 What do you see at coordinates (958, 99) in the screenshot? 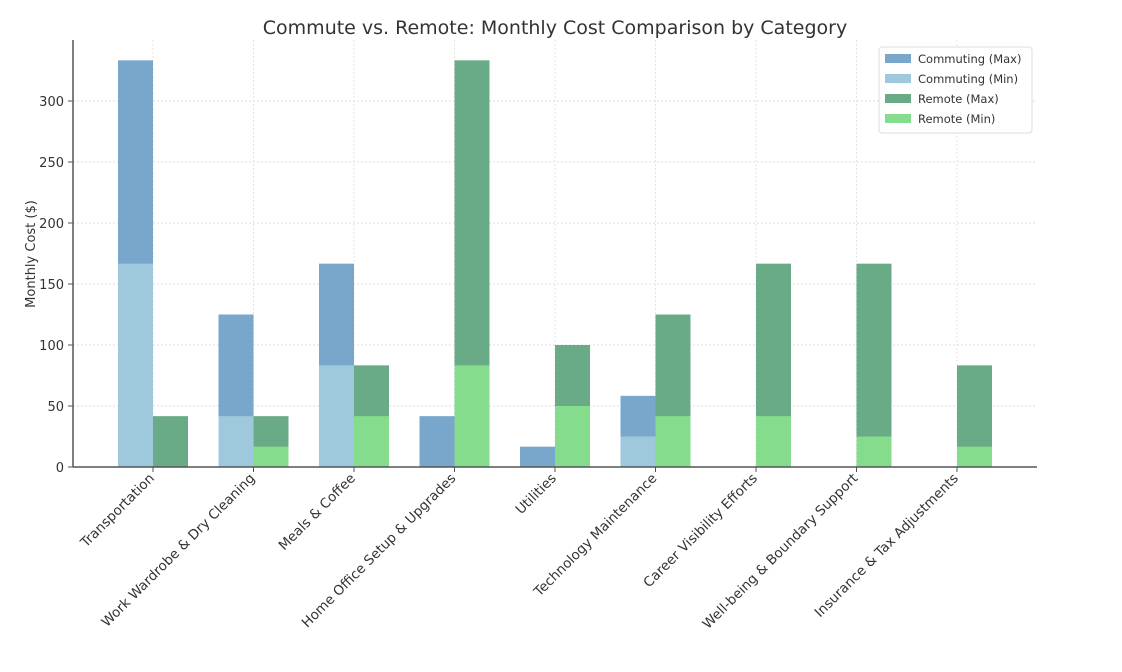
I see `legend-label: Remote (Max)` at bounding box center [958, 99].